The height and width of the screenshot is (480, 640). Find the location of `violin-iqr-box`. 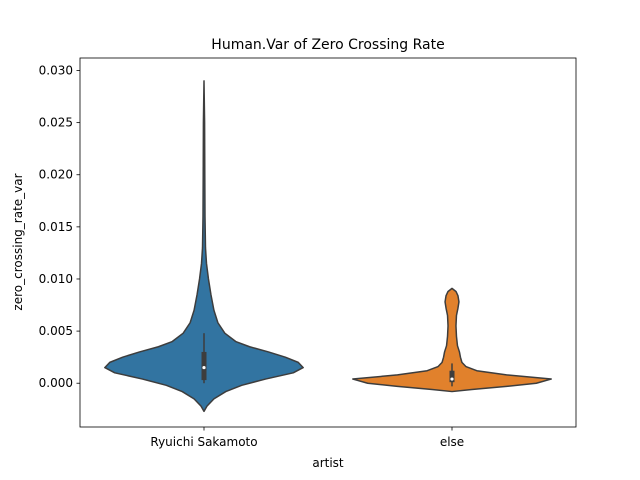

violin-iqr-box is located at coordinates (452, 376).